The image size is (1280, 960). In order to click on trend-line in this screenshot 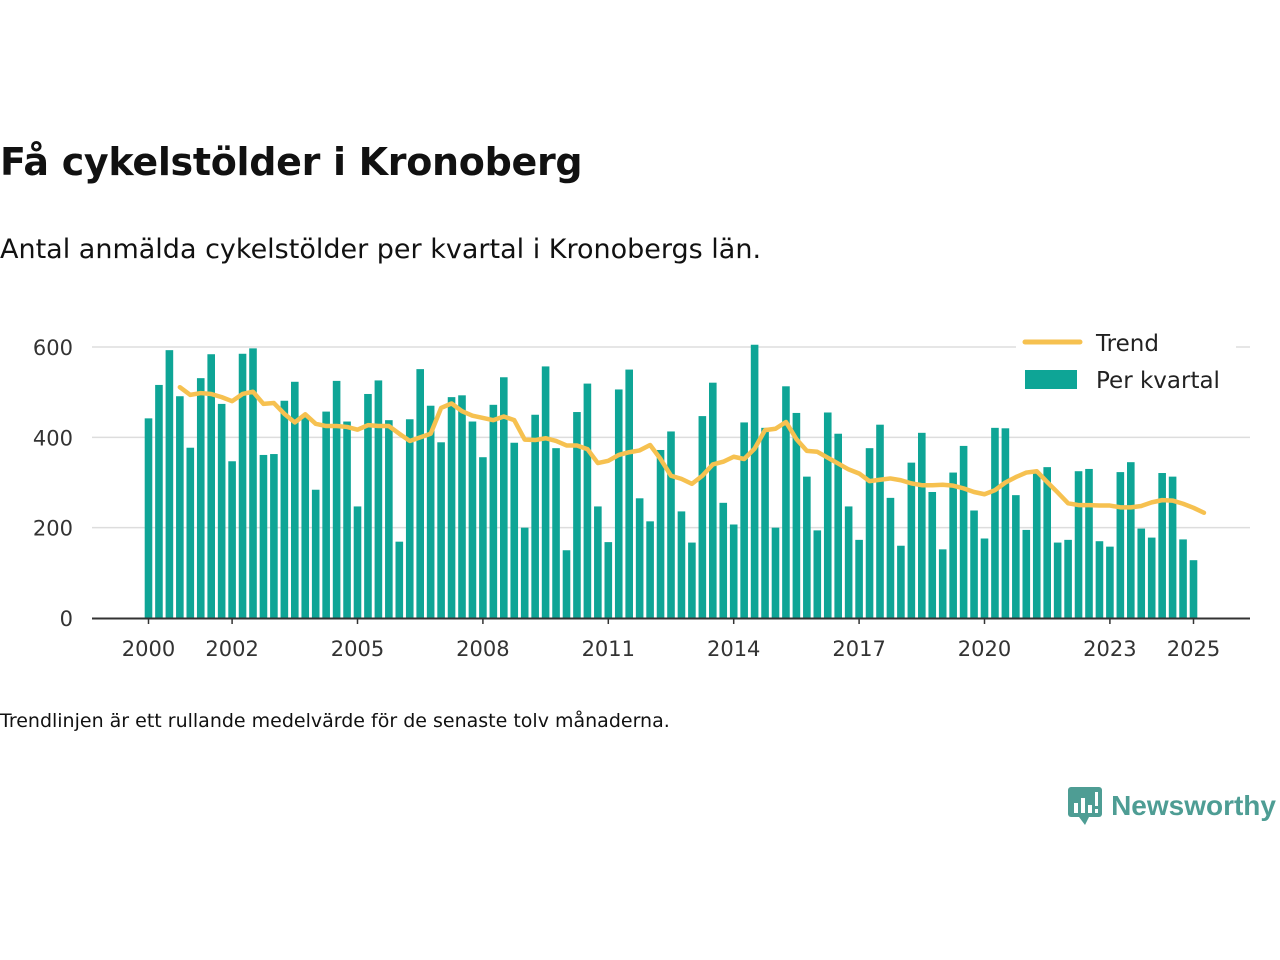, I will do `click(692, 450)`.